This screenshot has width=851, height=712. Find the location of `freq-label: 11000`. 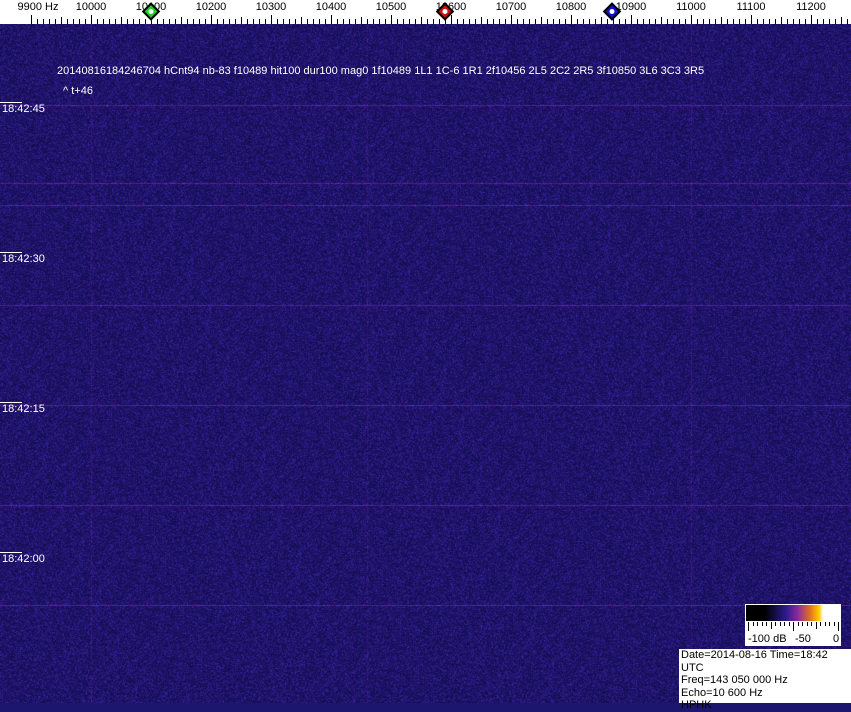

freq-label: 11000 is located at coordinates (691, 7).